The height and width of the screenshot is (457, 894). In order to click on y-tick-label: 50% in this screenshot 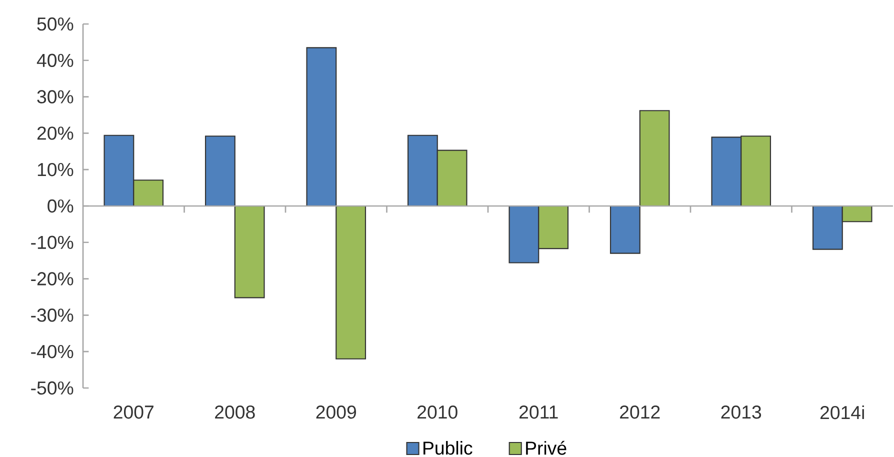, I will do `click(55, 24)`.